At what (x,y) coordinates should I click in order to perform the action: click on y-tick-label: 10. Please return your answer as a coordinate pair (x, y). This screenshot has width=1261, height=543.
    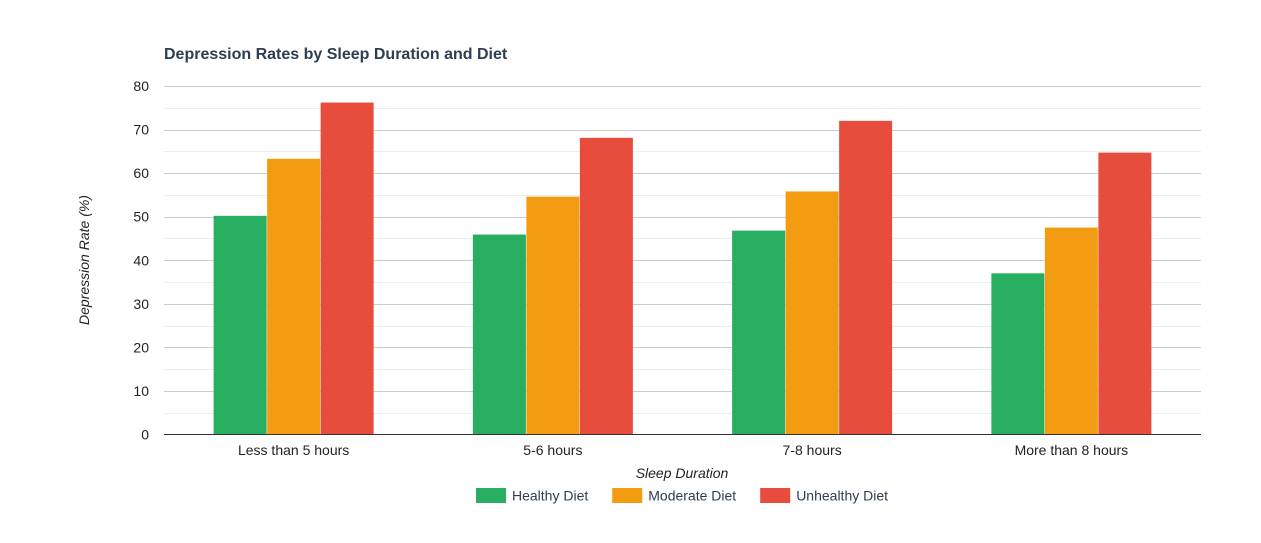
    Looking at the image, I should click on (141, 391).